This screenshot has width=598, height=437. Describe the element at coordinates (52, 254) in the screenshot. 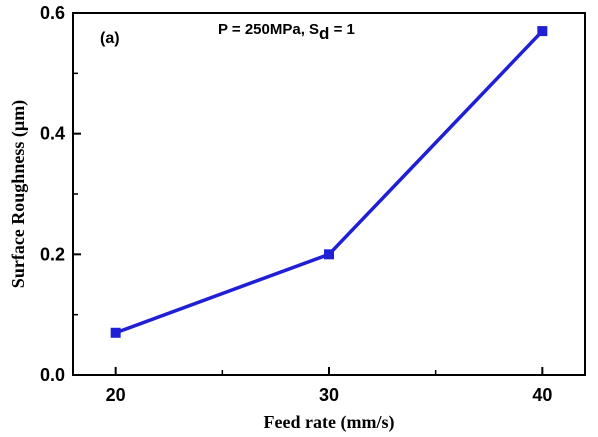

I see `y-tick-label: 0.2` at that location.